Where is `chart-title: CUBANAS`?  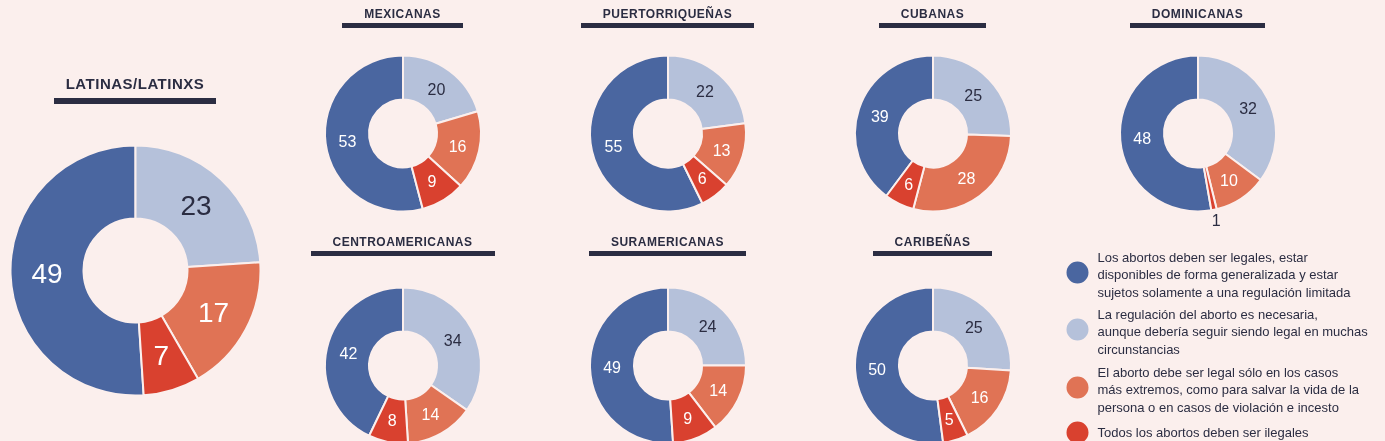 chart-title: CUBANAS is located at coordinates (932, 17).